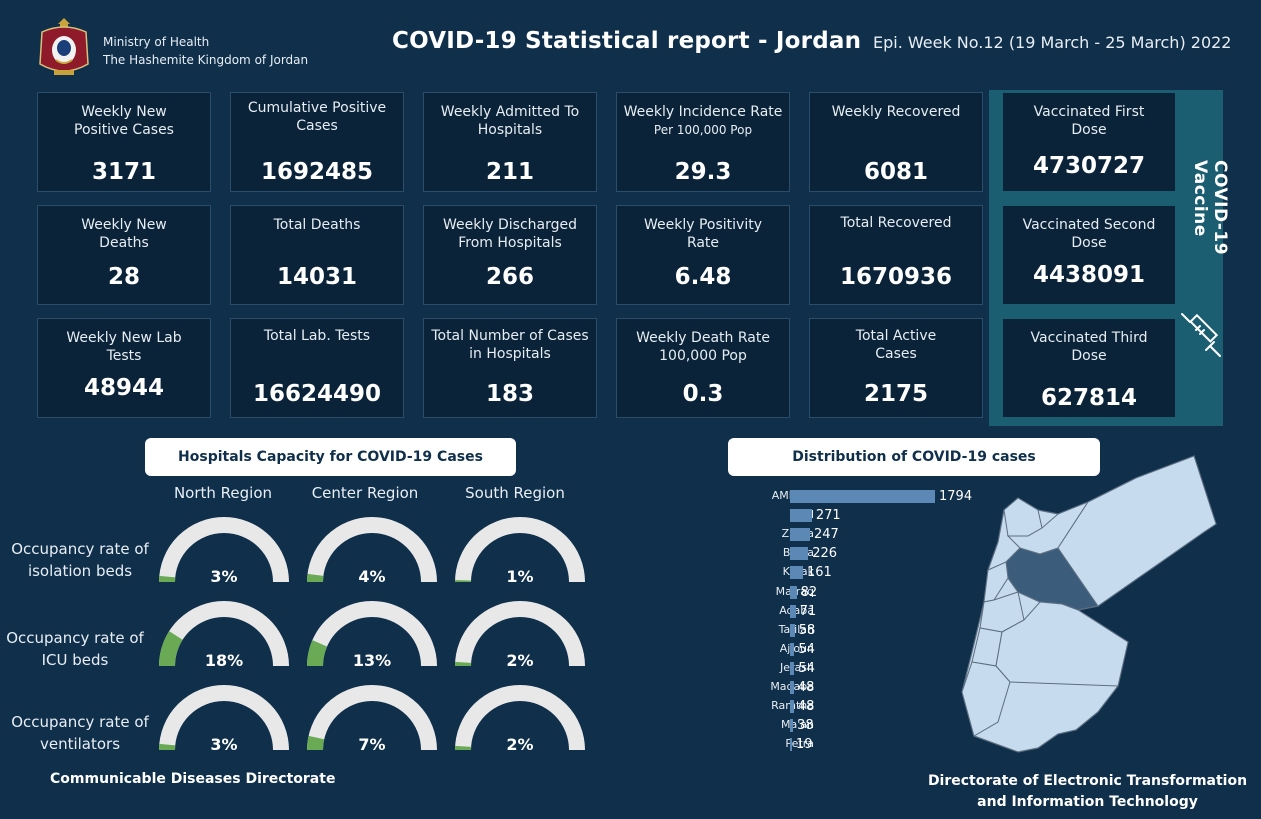 This screenshot has height=819, width=1261. What do you see at coordinates (896, 277) in the screenshot?
I see `stat-value: 1670936` at bounding box center [896, 277].